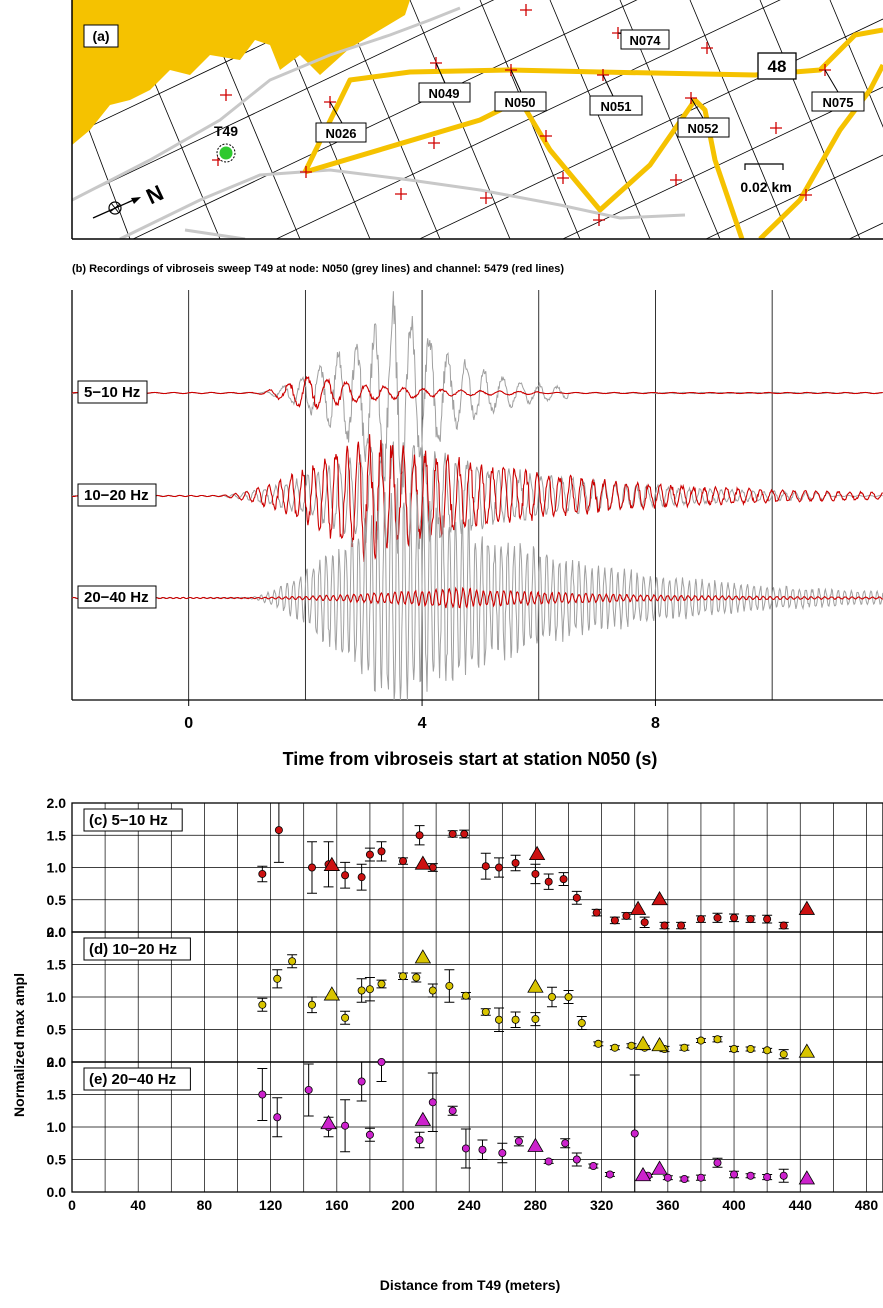 This screenshot has height=1308, width=883. I want to click on x-tick-label: 40, so click(138, 1205).